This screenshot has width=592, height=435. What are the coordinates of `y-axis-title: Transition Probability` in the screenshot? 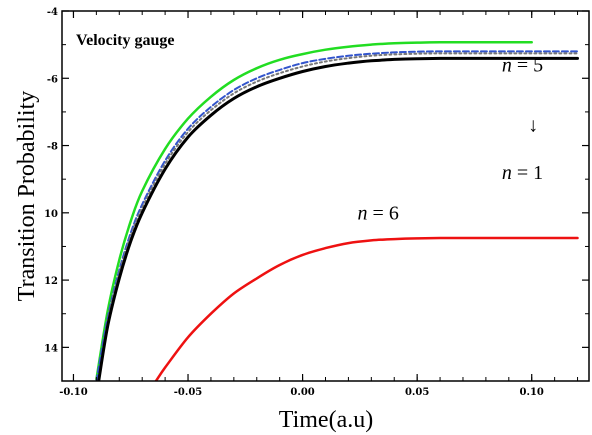 It's located at (27, 196).